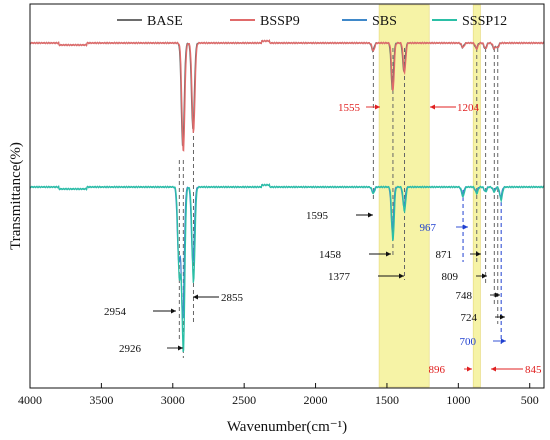 The image size is (550, 440). What do you see at coordinates (458, 400) in the screenshot?
I see `x-tick-label-1000: 1000` at bounding box center [458, 400].